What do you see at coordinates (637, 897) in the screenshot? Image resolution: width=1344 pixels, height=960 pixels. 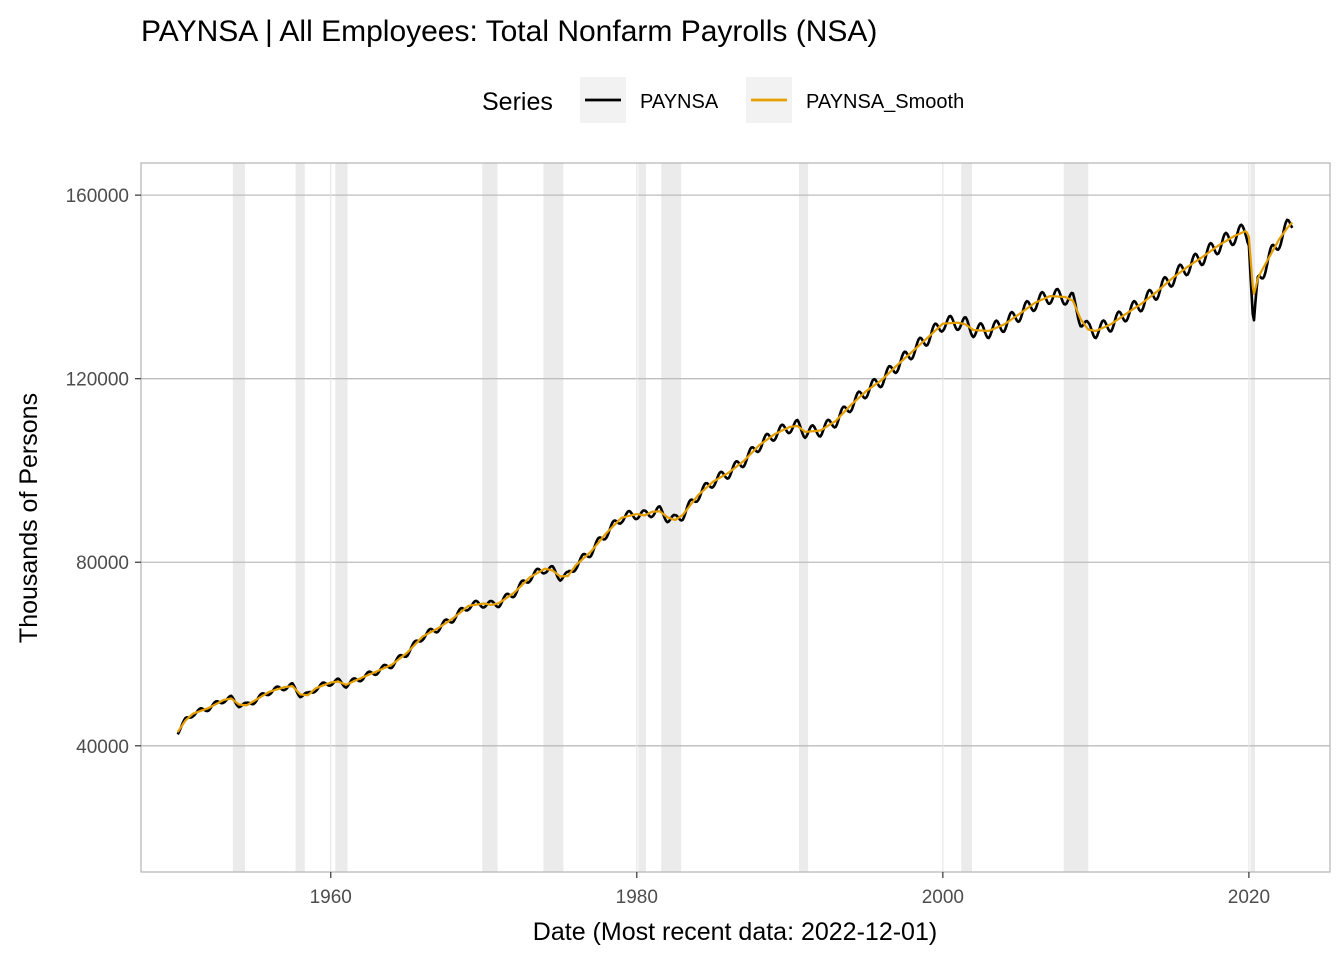 I see `x-tick-label: 1980` at bounding box center [637, 897].